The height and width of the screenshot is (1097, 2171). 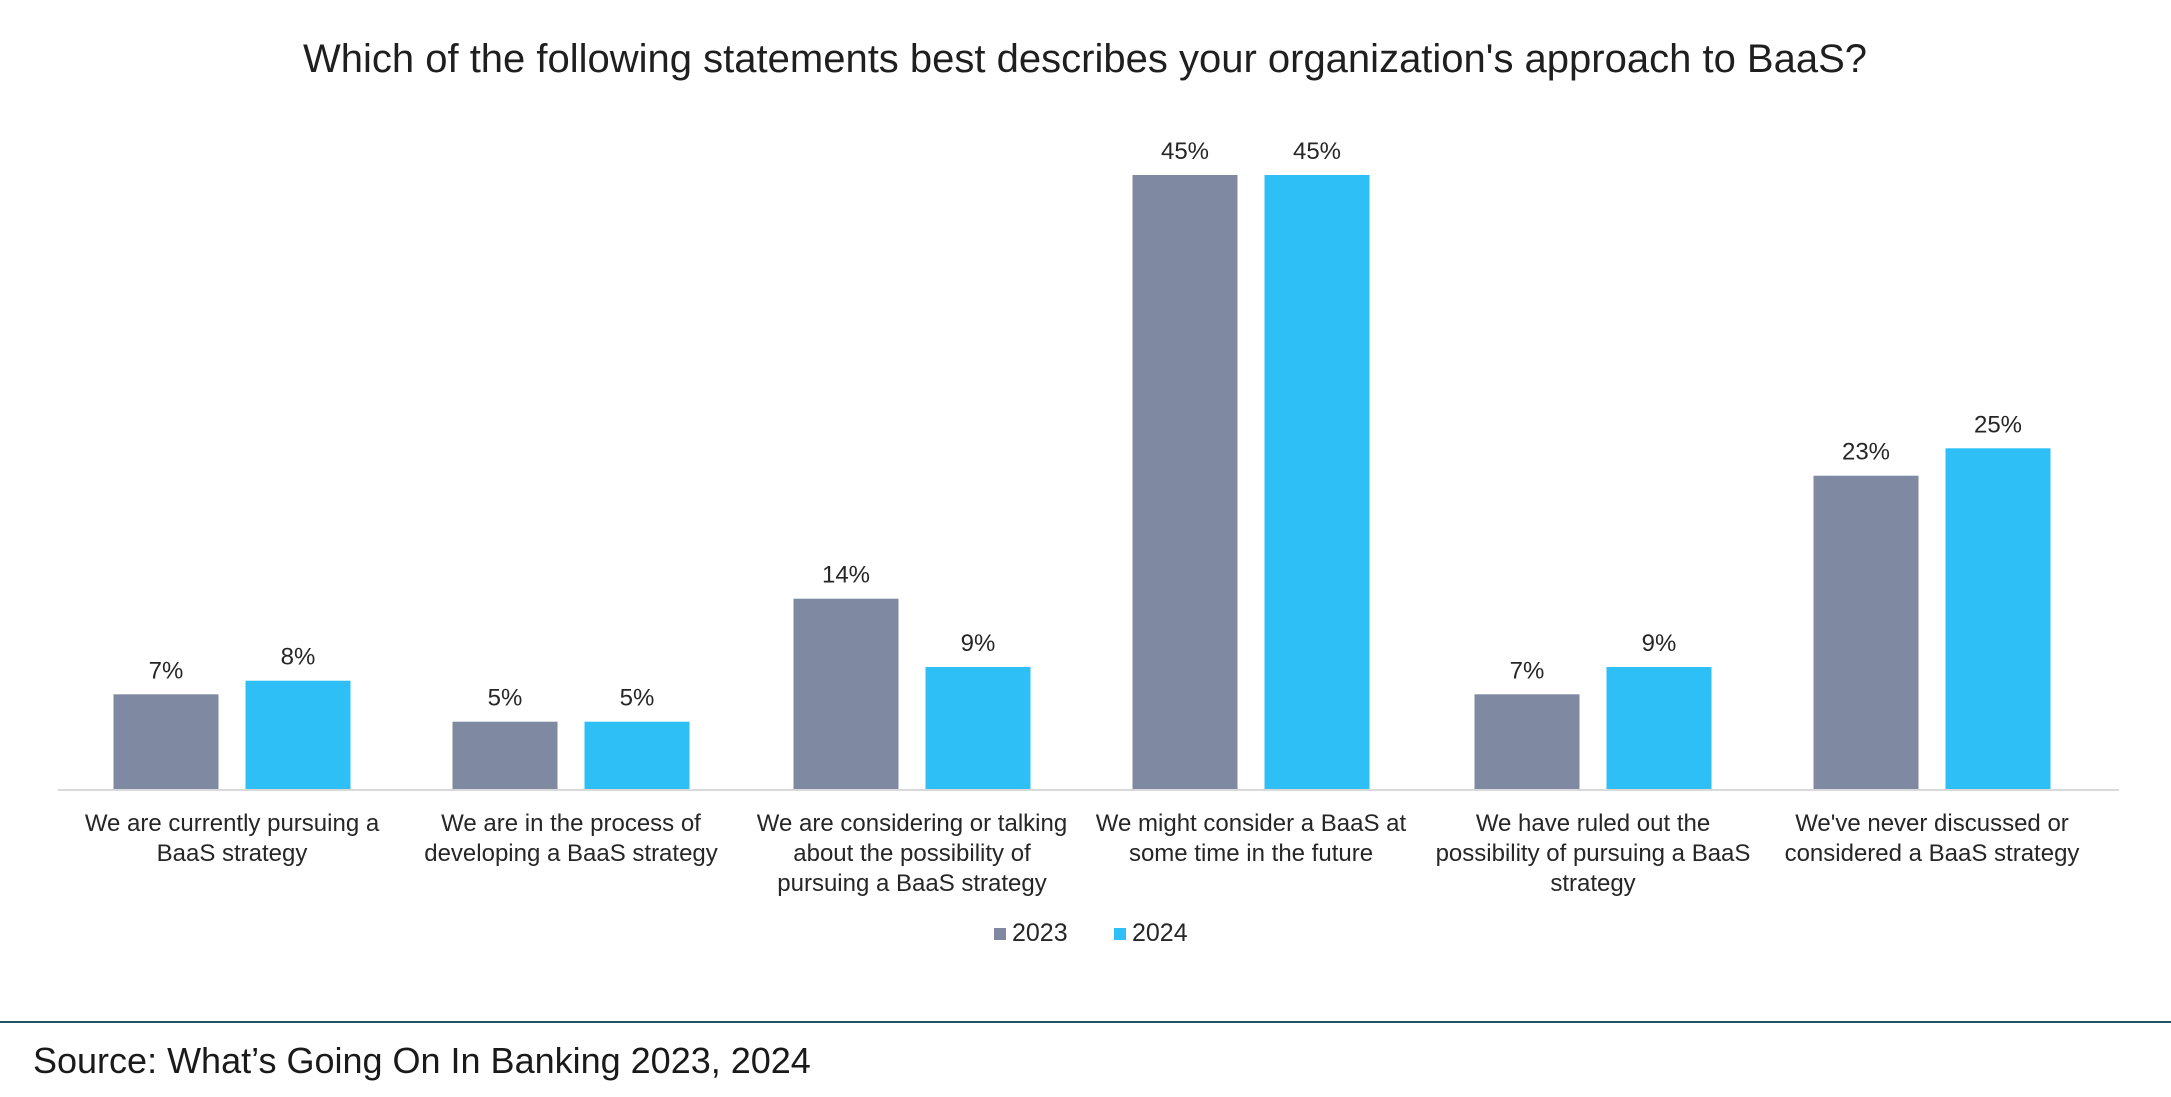 I want to click on value-label-2023-cat4: 45%, so click(x=1185, y=151).